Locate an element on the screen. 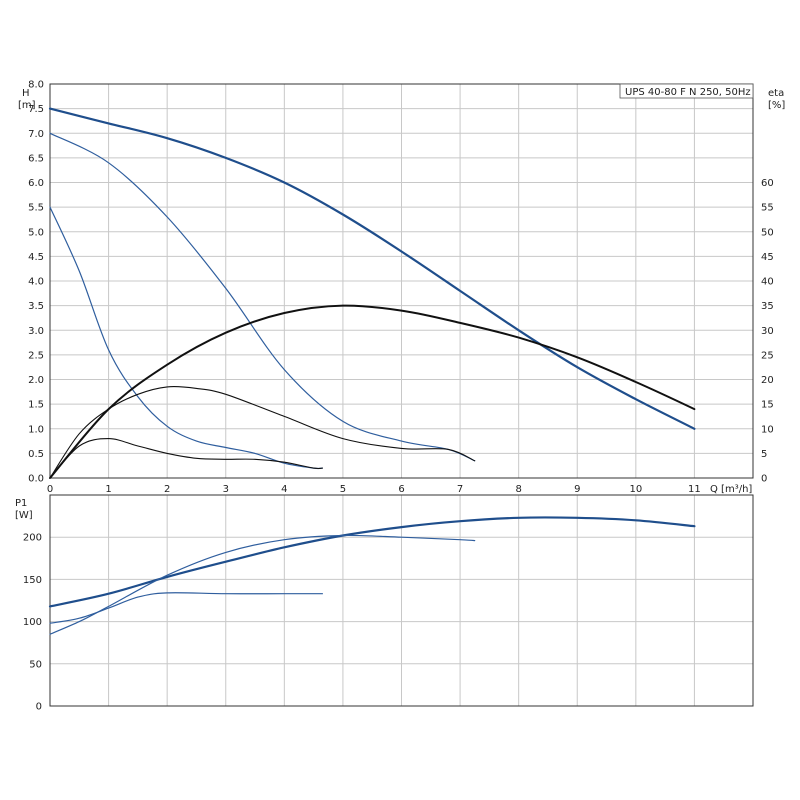  eta-tick-label: 55 is located at coordinates (767, 208).